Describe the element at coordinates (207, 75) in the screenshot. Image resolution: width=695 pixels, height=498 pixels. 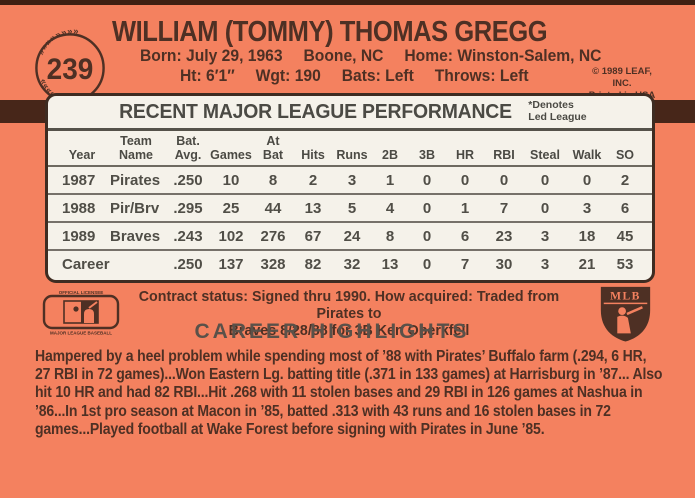
I see `height-value: Ht: 6′1″` at that location.